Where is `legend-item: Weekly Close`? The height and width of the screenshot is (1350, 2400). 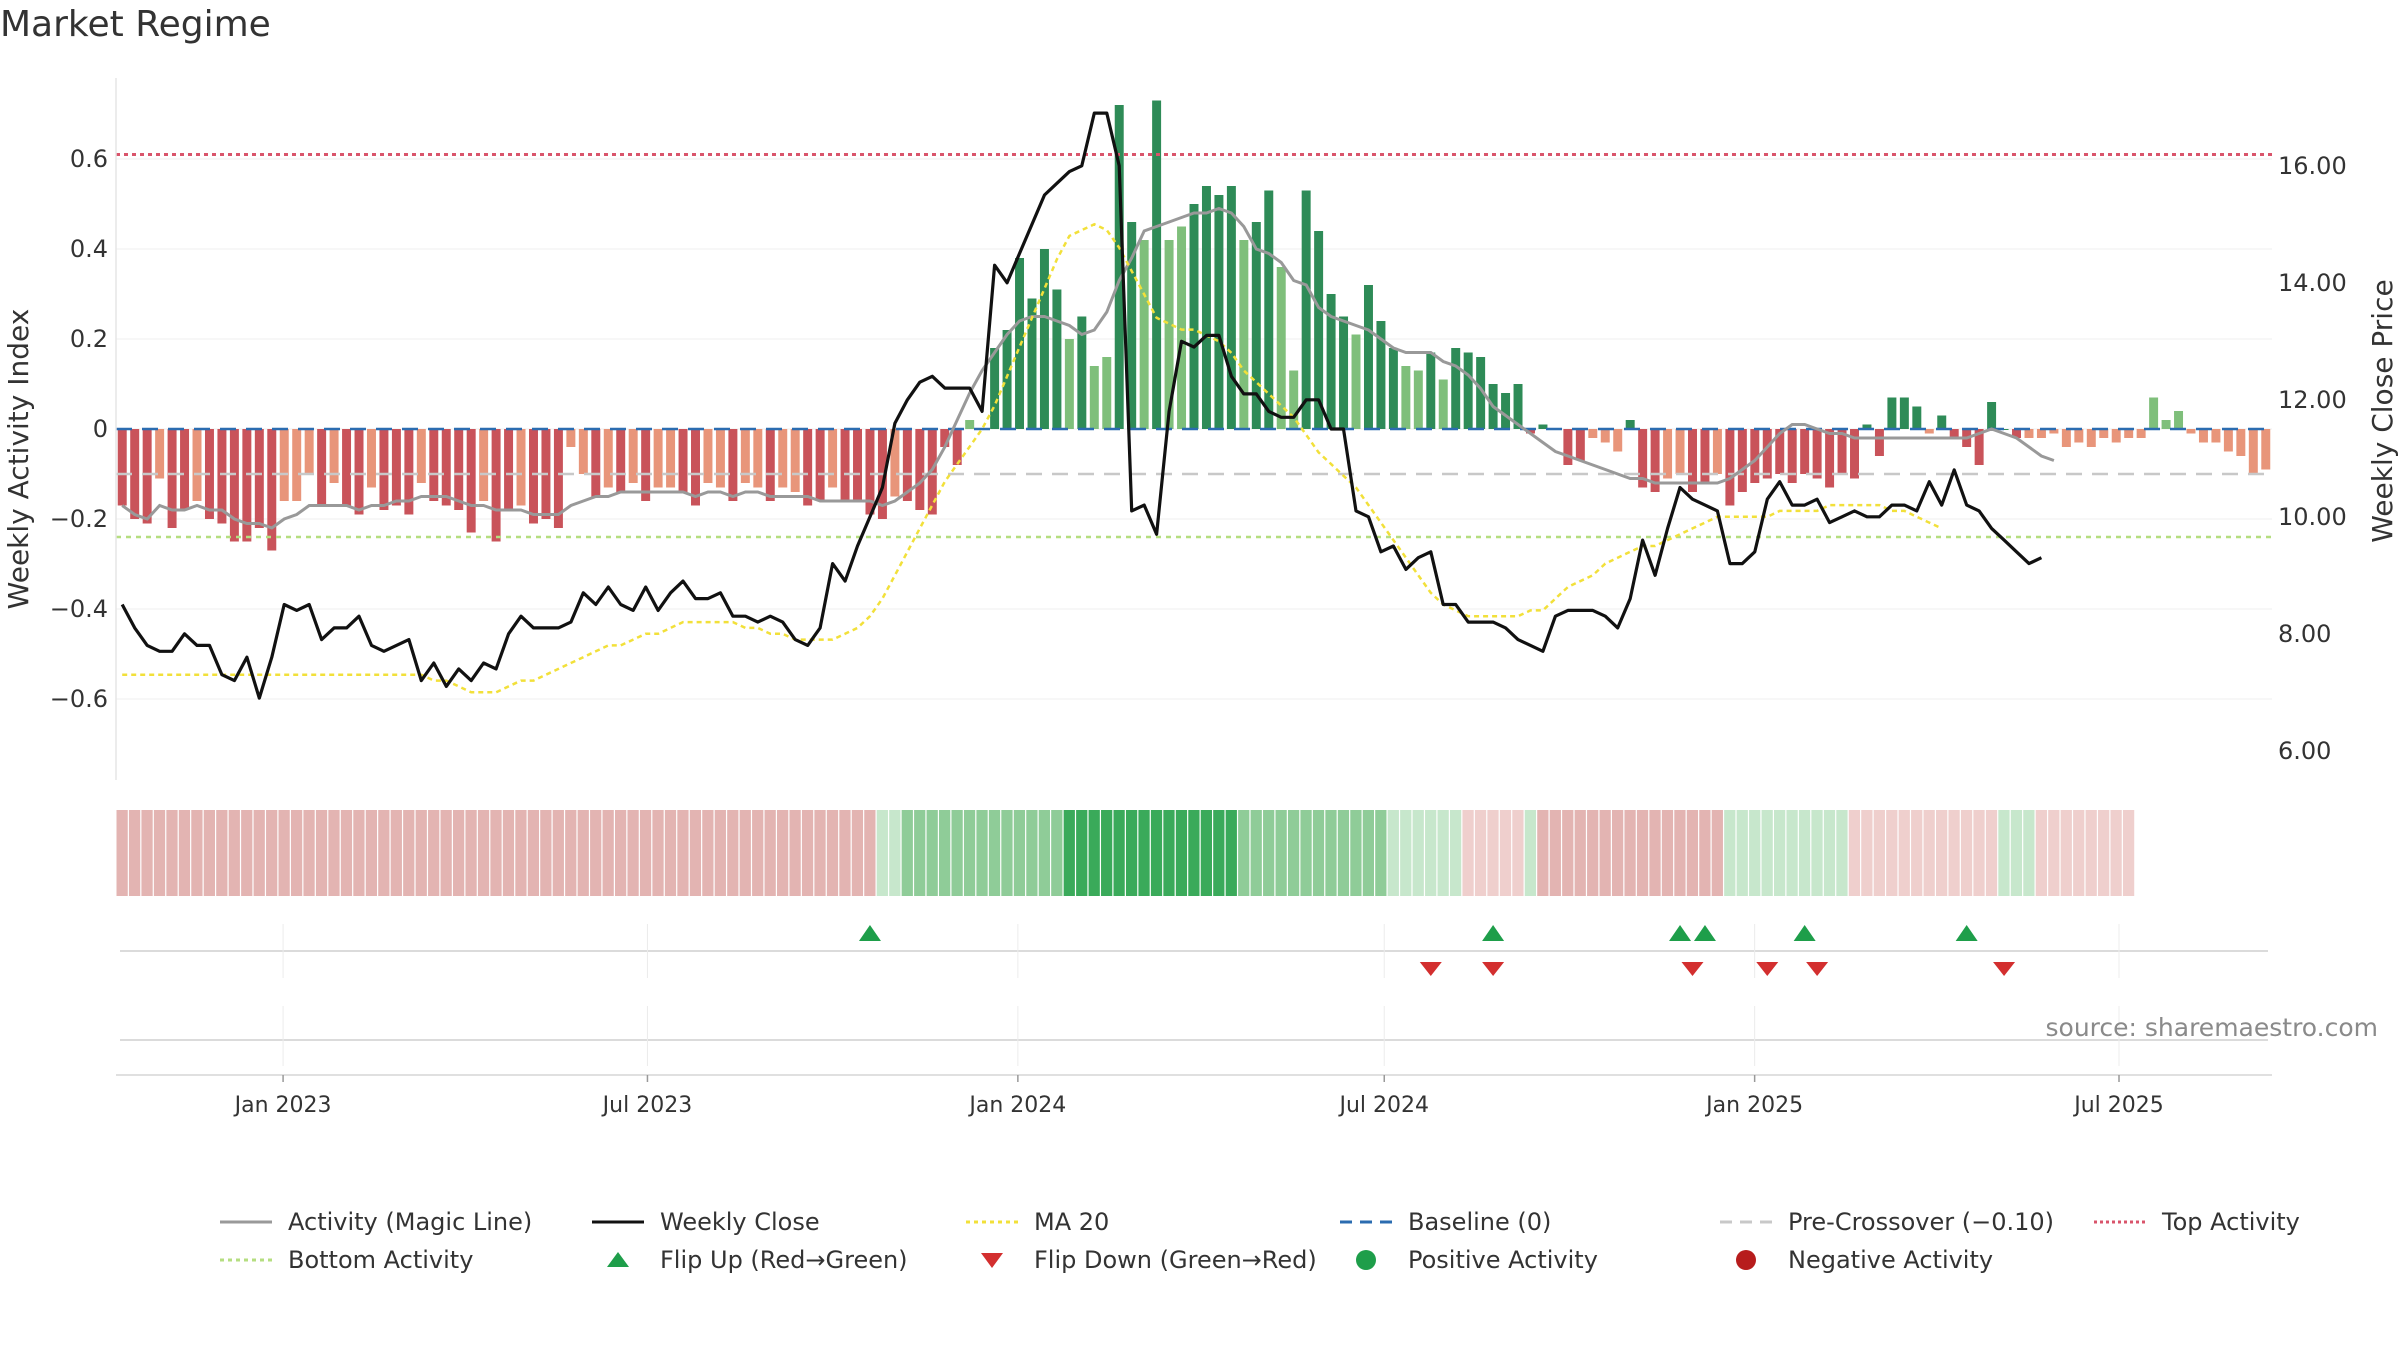
legend-item: Weekly Close is located at coordinates (705, 1222).